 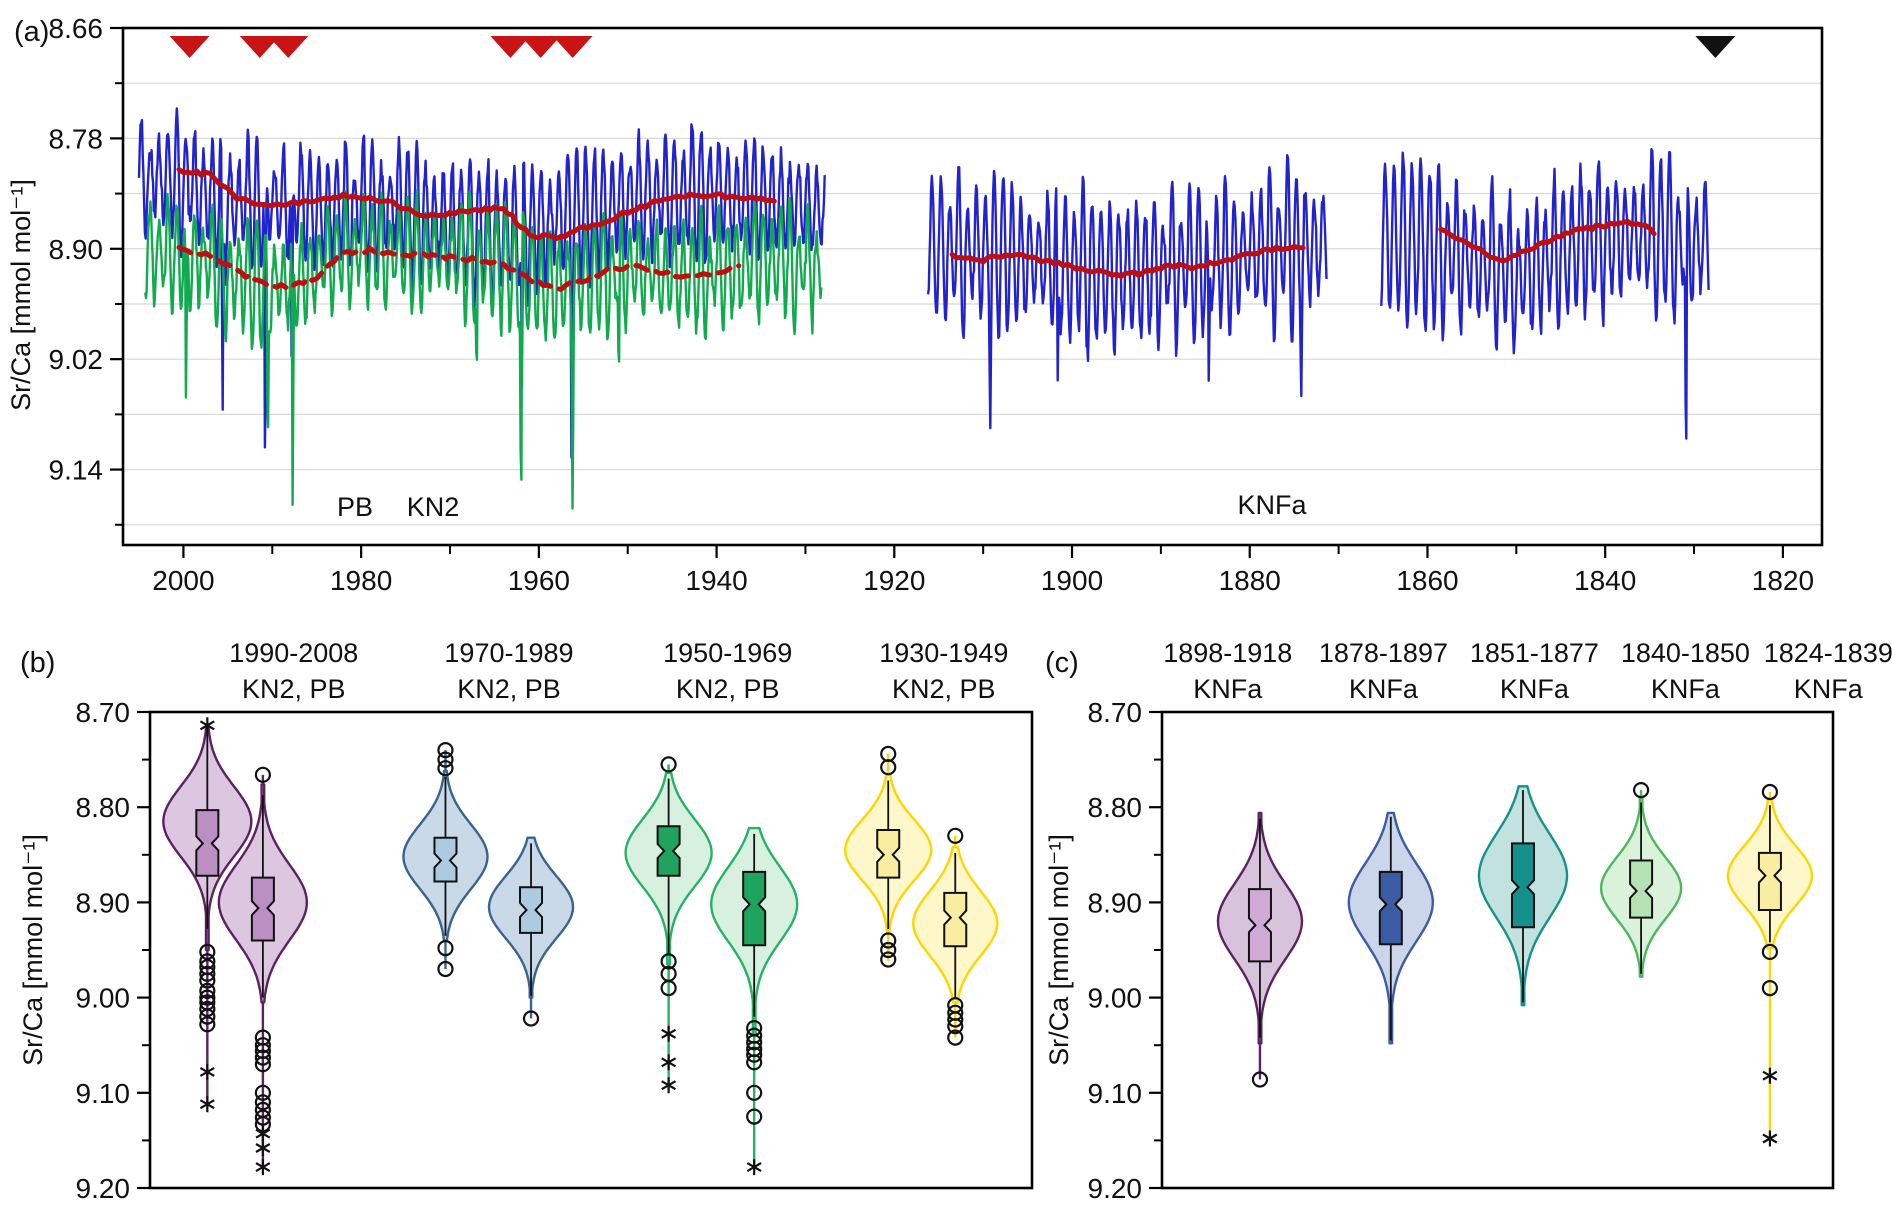 What do you see at coordinates (293, 653) in the screenshot?
I see `group-period-label: 1990-2008` at bounding box center [293, 653].